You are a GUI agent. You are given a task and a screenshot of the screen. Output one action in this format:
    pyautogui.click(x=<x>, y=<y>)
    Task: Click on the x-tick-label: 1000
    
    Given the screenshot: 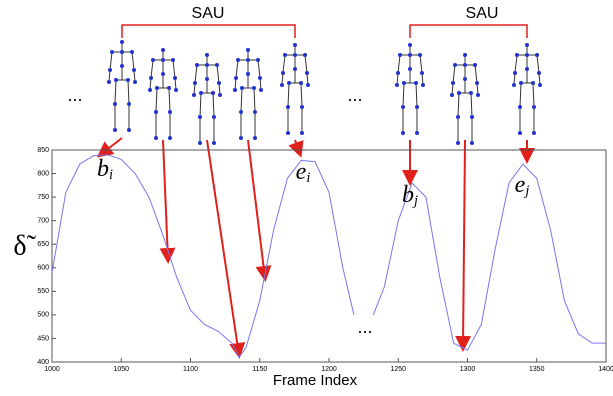 What is the action you would take?
    pyautogui.click(x=52, y=369)
    